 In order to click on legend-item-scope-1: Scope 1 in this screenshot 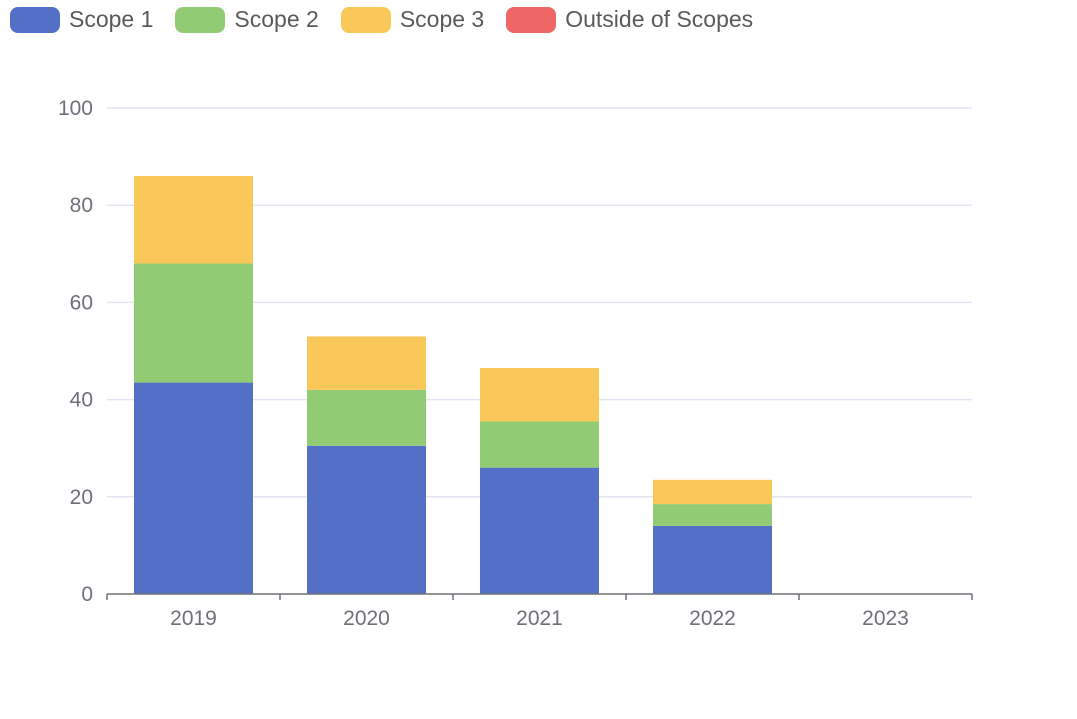, I will do `click(81, 19)`.